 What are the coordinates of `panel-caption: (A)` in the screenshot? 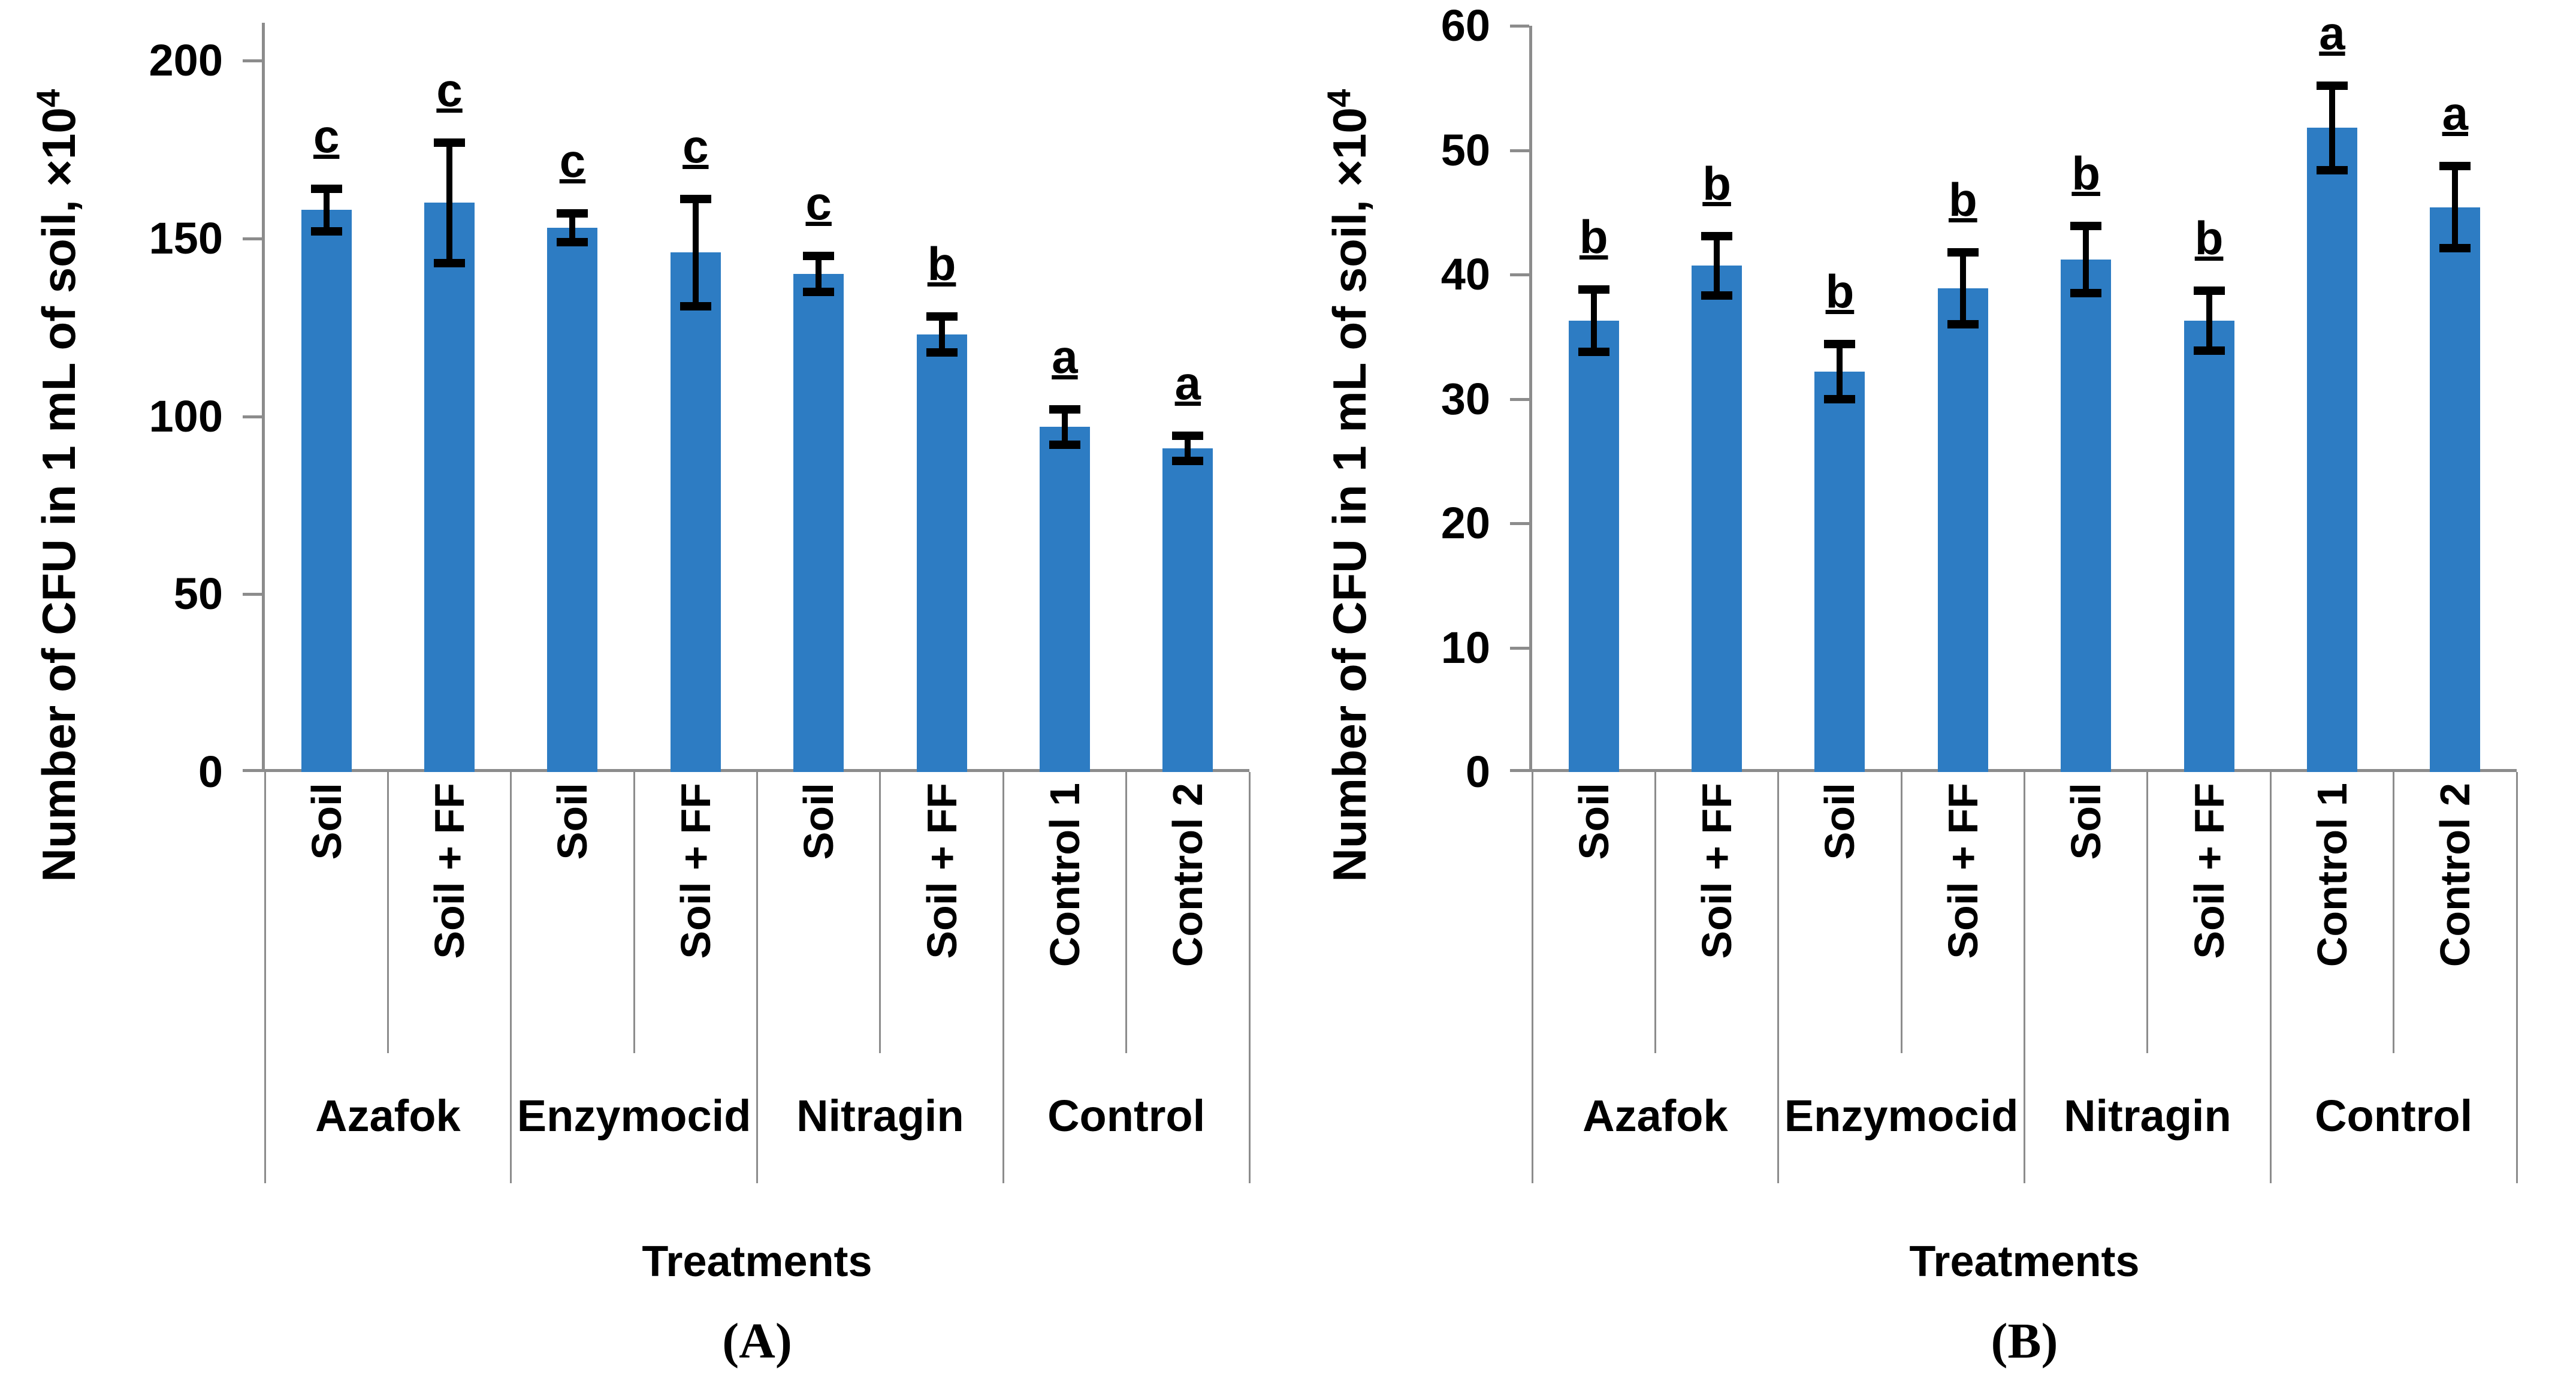 It's located at (757, 1341).